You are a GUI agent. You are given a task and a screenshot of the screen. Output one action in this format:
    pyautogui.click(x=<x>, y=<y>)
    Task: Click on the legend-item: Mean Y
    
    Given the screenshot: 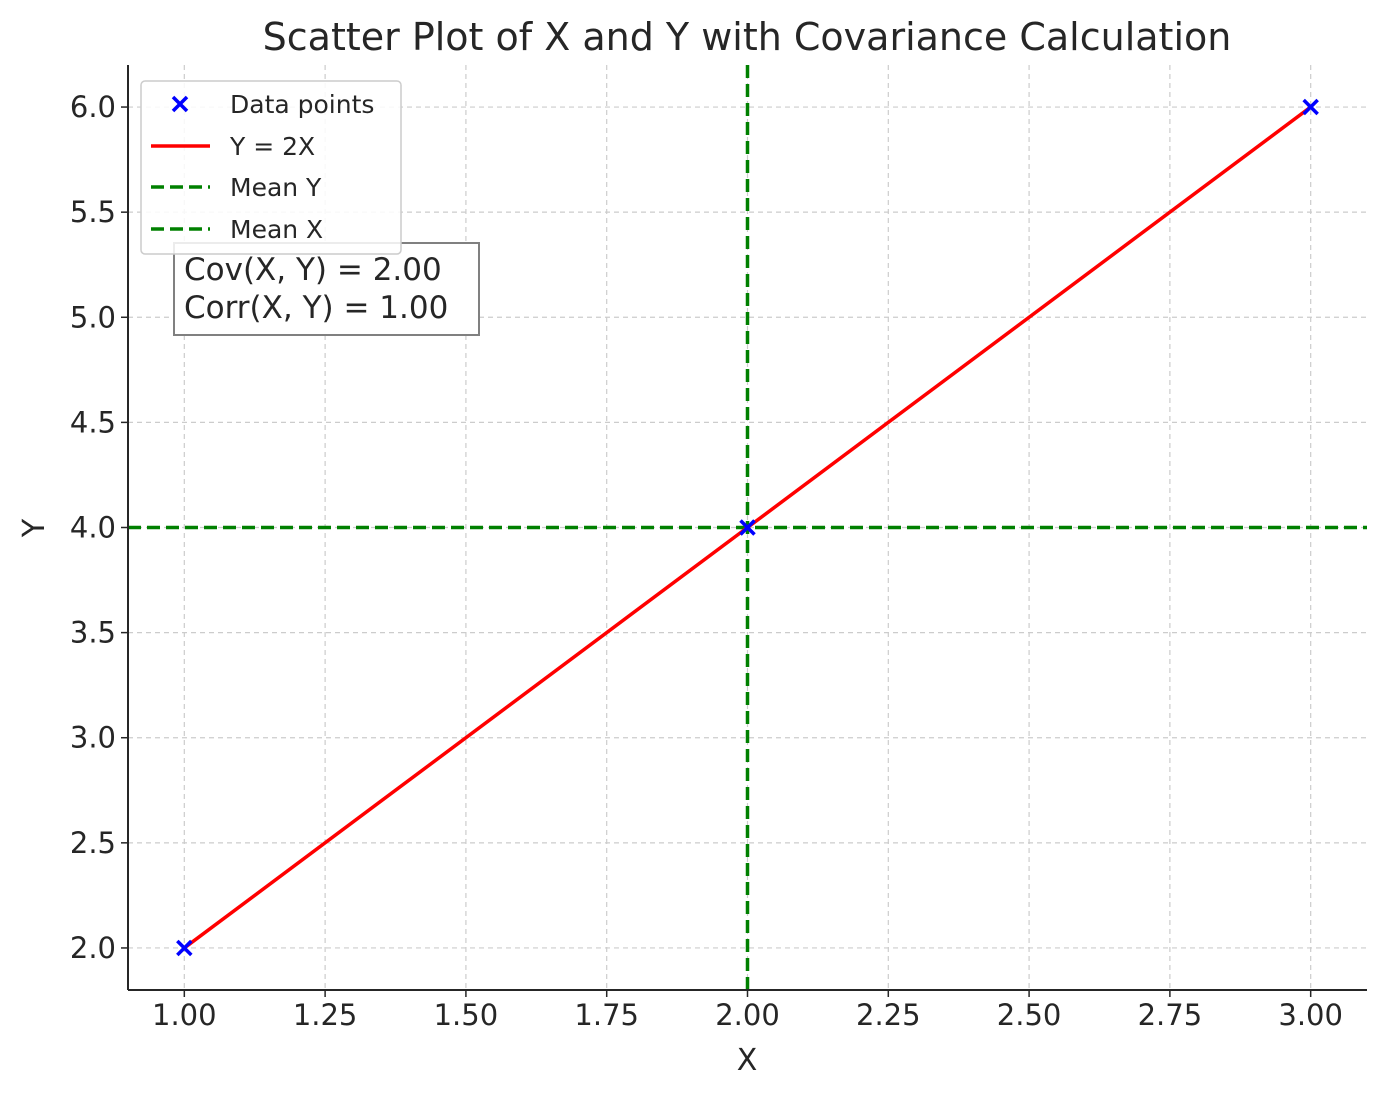 What is the action you would take?
    pyautogui.click(x=236, y=187)
    